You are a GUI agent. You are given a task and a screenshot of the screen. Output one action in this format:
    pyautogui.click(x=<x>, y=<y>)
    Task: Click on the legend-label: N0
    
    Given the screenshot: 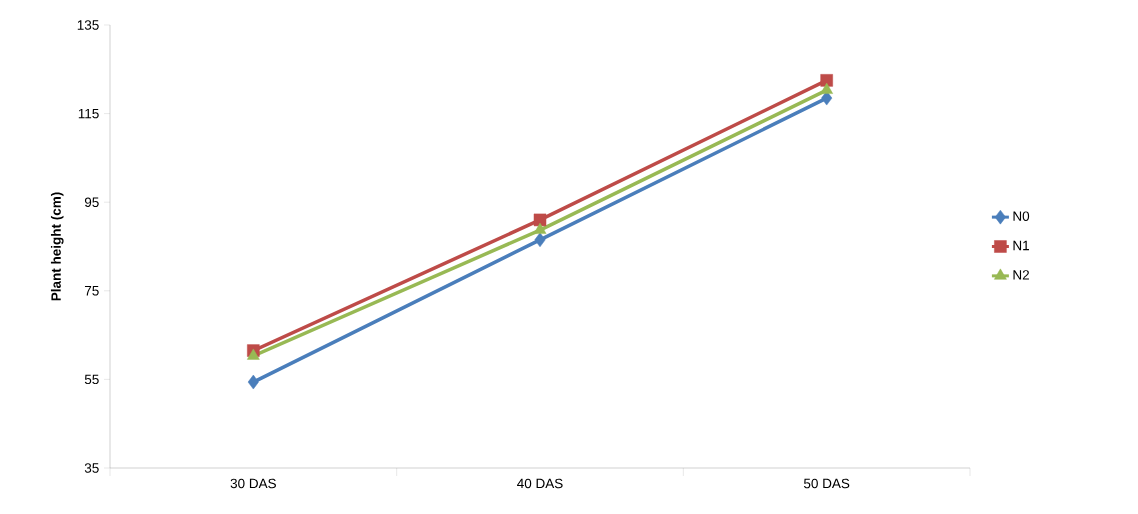 What is the action you would take?
    pyautogui.click(x=1021, y=216)
    